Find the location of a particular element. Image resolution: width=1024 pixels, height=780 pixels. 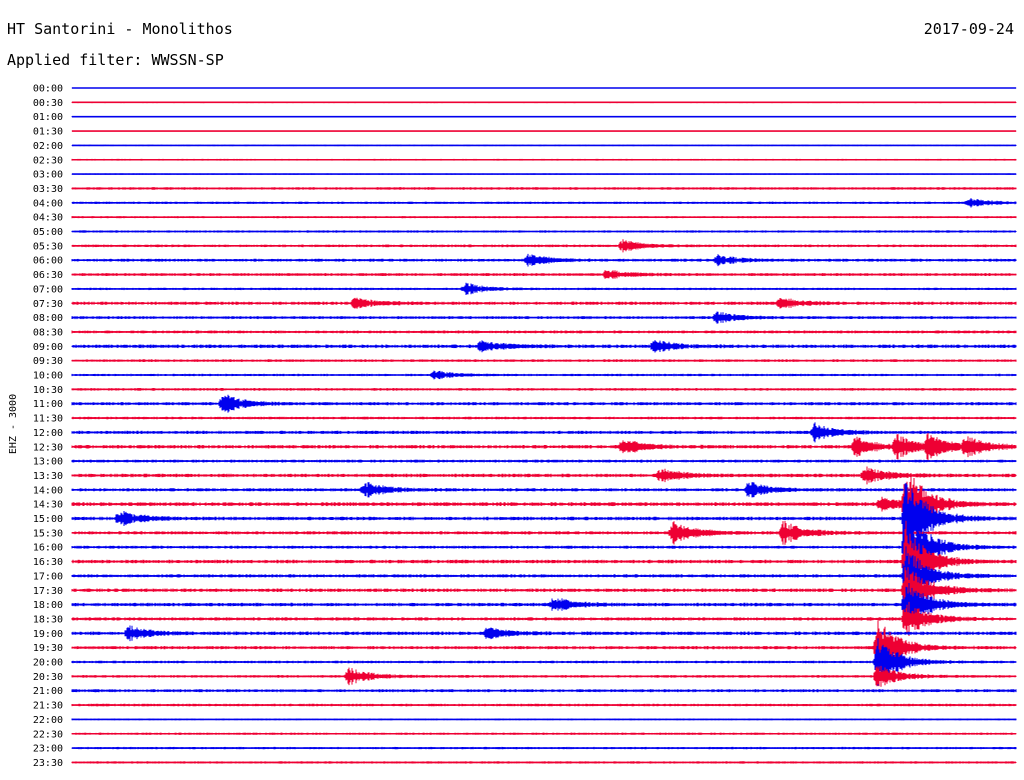

time-label: 06:00 is located at coordinates (48, 261).